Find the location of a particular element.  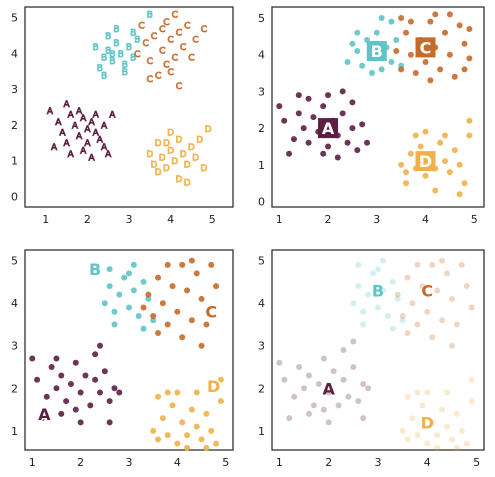

series-A is located at coordinates (76, 384).